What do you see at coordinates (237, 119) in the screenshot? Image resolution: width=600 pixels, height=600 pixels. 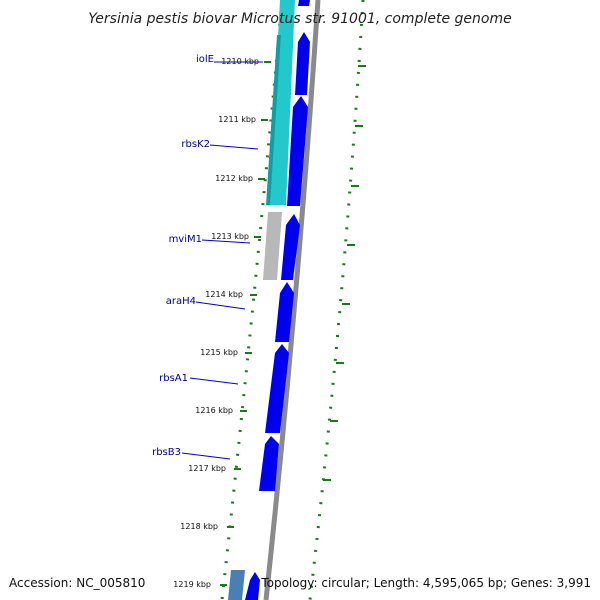 I see `tick-label: 1211 kbp` at bounding box center [237, 119].